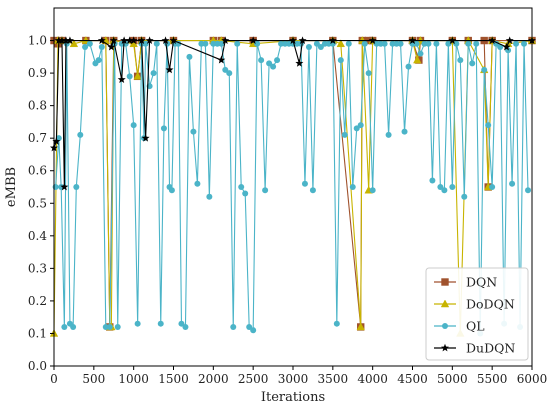  Describe the element at coordinates (490, 304) in the screenshot. I see `legend-label: DoDQN` at that location.